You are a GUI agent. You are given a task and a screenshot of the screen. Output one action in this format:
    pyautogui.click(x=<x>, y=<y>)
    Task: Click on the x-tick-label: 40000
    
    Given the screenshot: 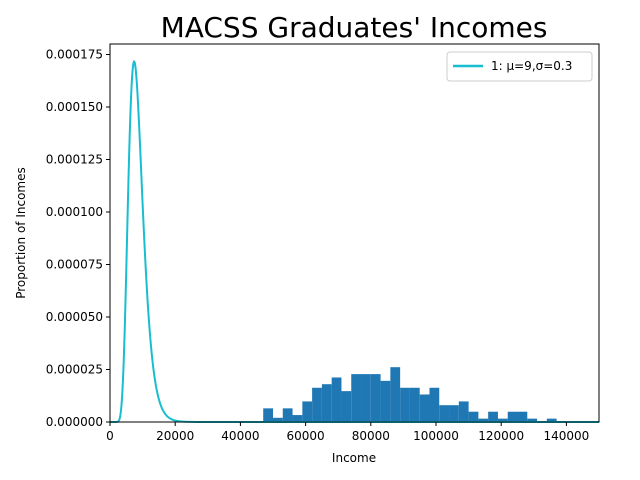 What is the action you would take?
    pyautogui.click(x=240, y=436)
    